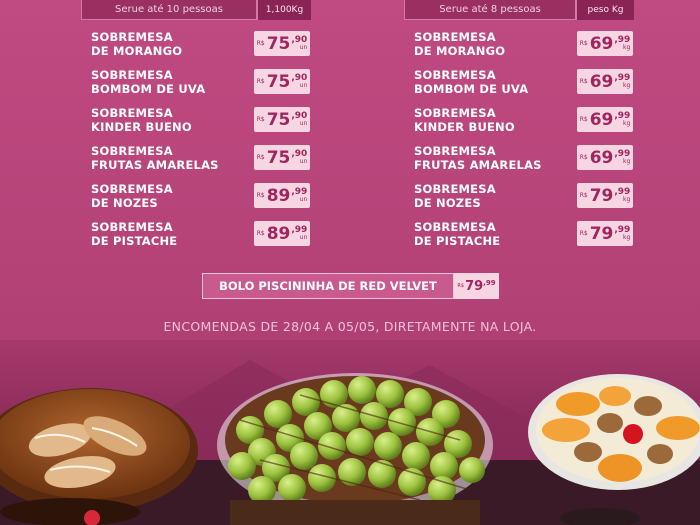  I want to click on menu-item: SOBREMESA BOMBOM DE UVA R$ 75,90 un, so click(203, 83).